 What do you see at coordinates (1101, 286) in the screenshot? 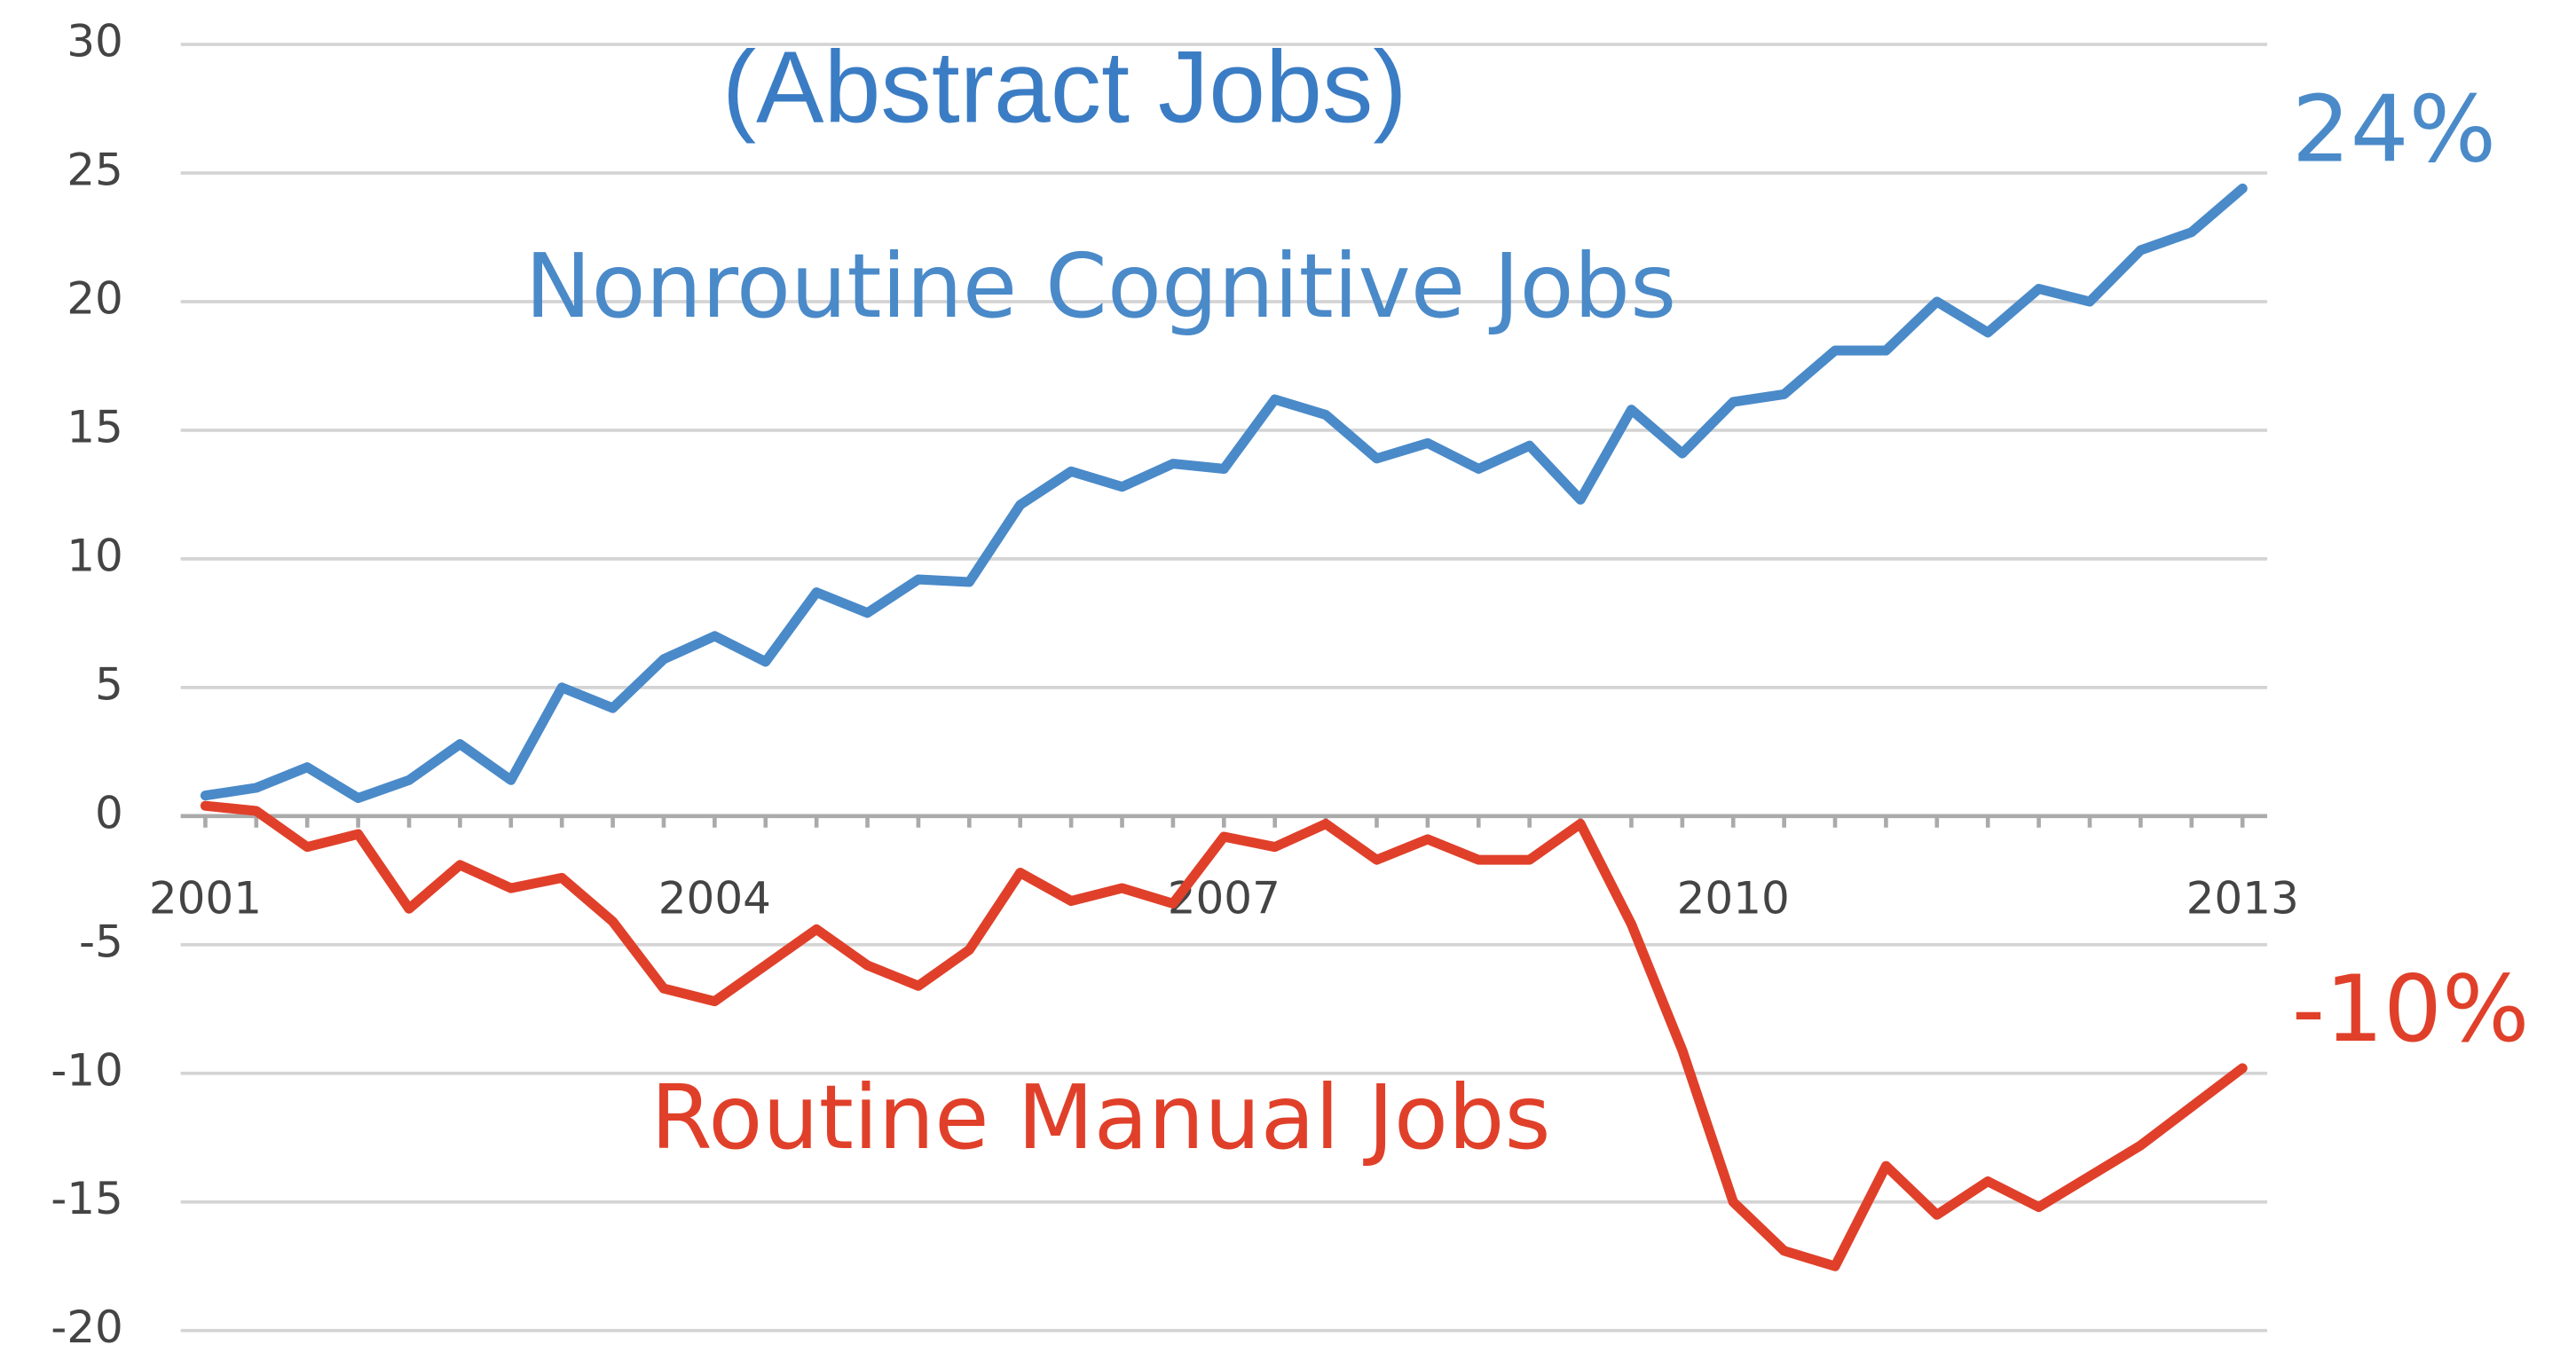
I see `series-label: Nonroutine Cognitive Jobs` at bounding box center [1101, 286].